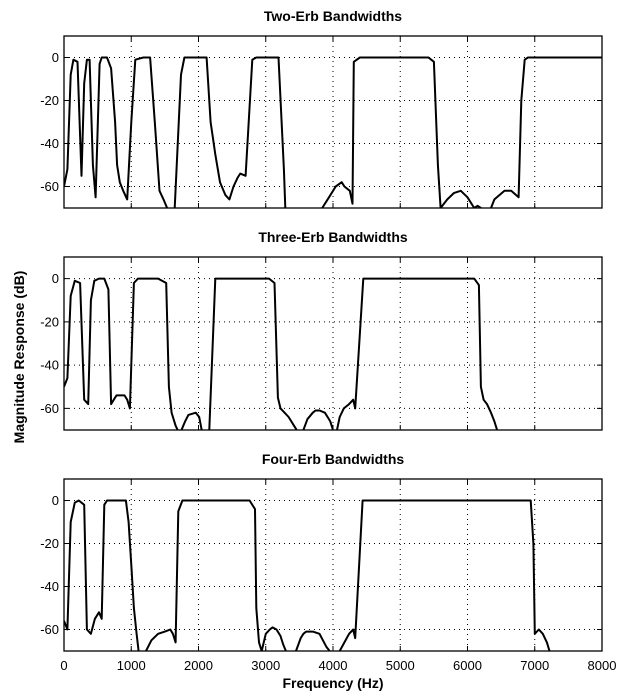 Image resolution: width=628 pixels, height=693 pixels. I want to click on chart-title: Two-Erb Bandwidths, so click(333, 16).